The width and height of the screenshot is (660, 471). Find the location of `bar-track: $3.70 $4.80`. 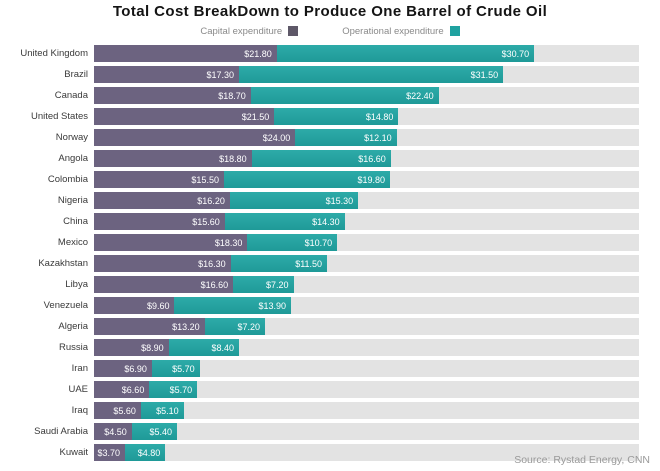

bar-track: $3.70 $4.80 is located at coordinates (366, 452).